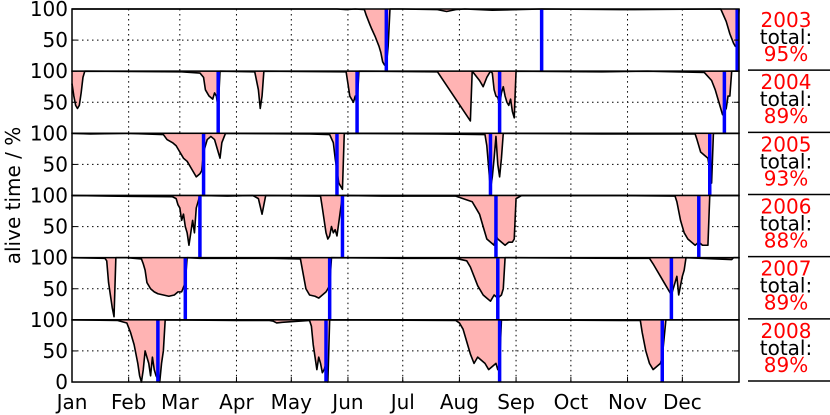  What do you see at coordinates (786, 20) in the screenshot?
I see `year-label: 2003` at bounding box center [786, 20].